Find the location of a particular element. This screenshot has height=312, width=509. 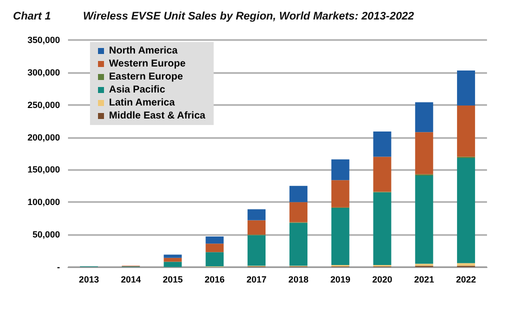

x-tick-label: 2013 is located at coordinates (88, 279).